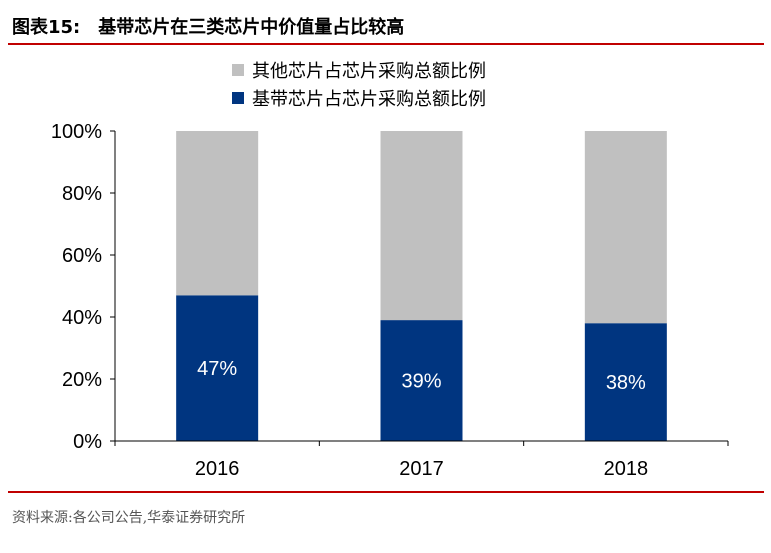 The image size is (771, 553). What do you see at coordinates (87, 442) in the screenshot?
I see `y-tick-label: 0%` at bounding box center [87, 442].